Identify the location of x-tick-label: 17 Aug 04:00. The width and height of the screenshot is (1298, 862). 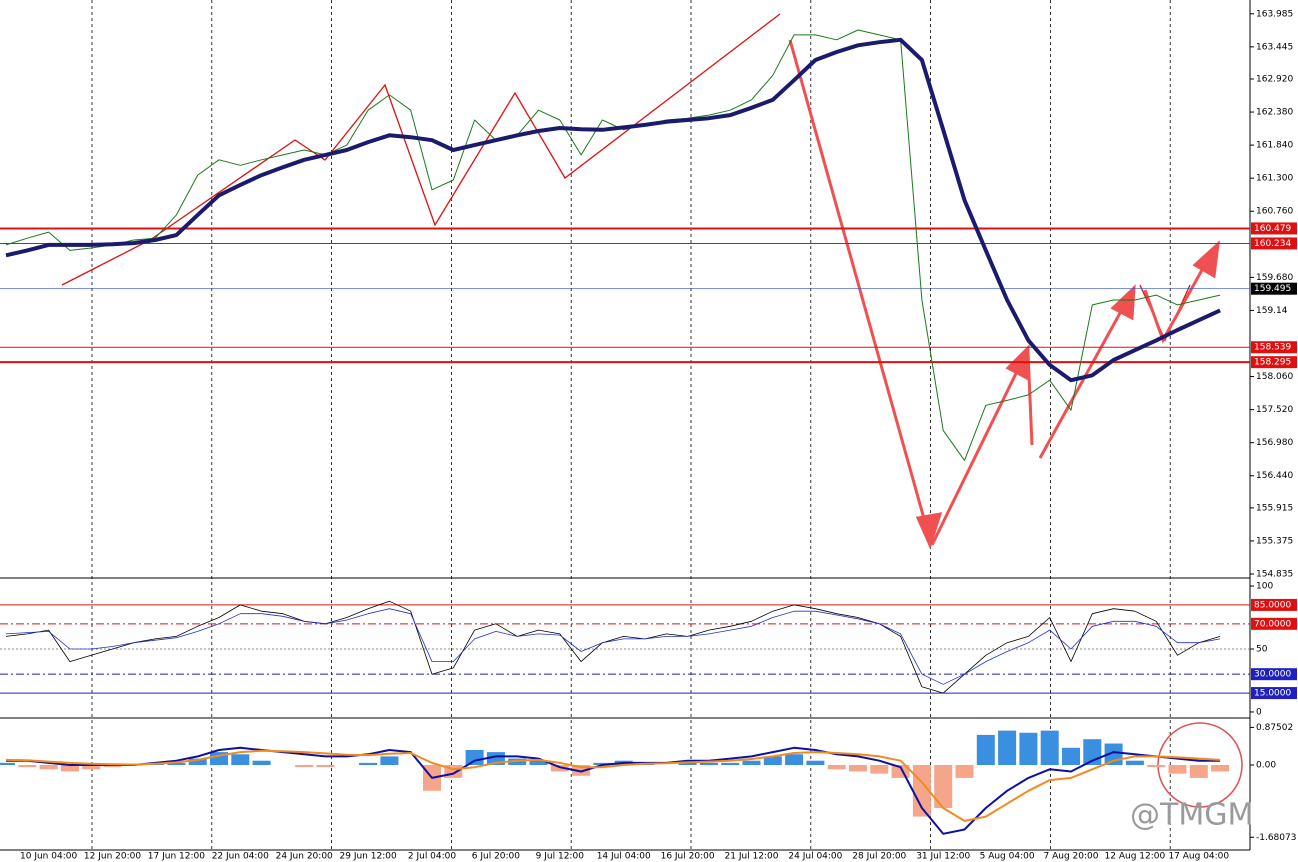
(1198, 857).